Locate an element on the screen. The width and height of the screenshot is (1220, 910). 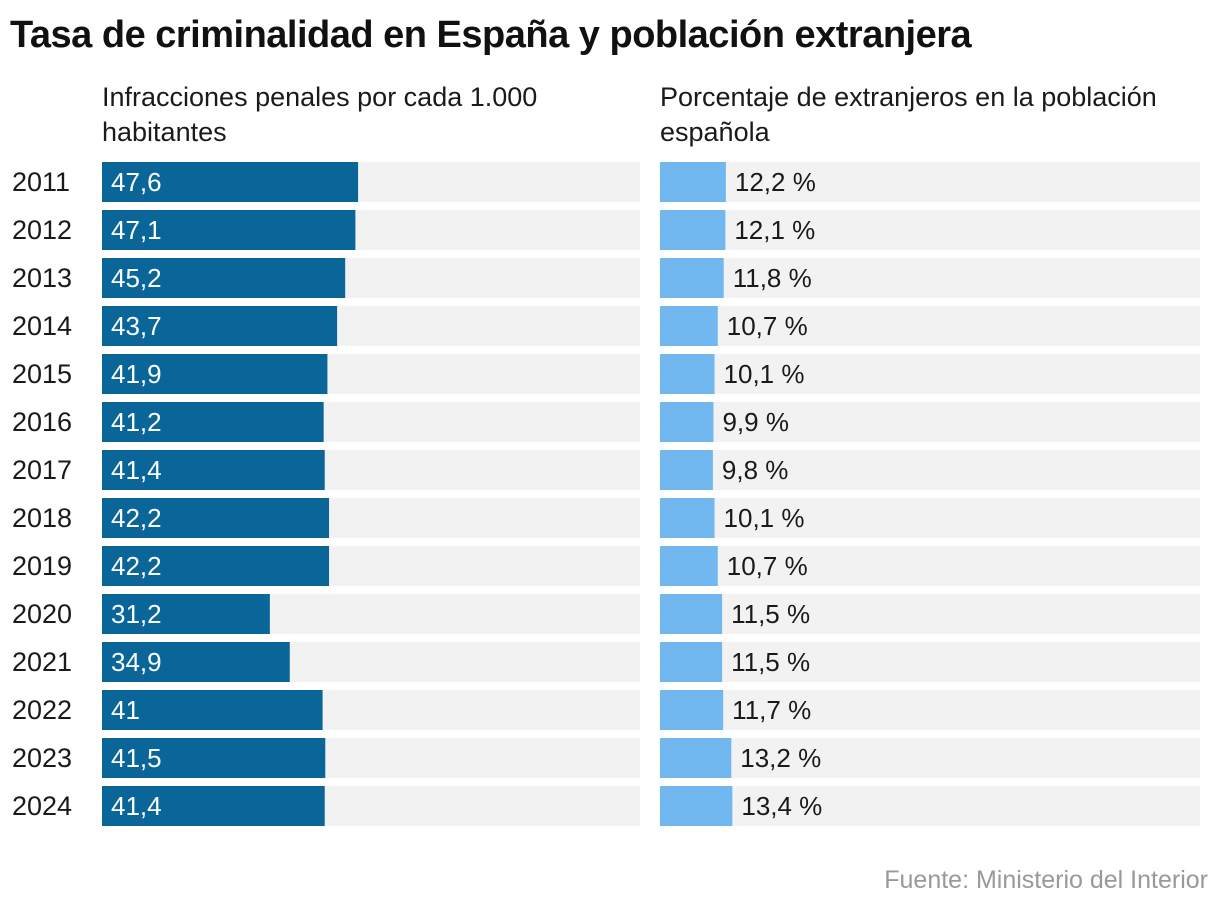
year-label: 2012 is located at coordinates (42, 230).